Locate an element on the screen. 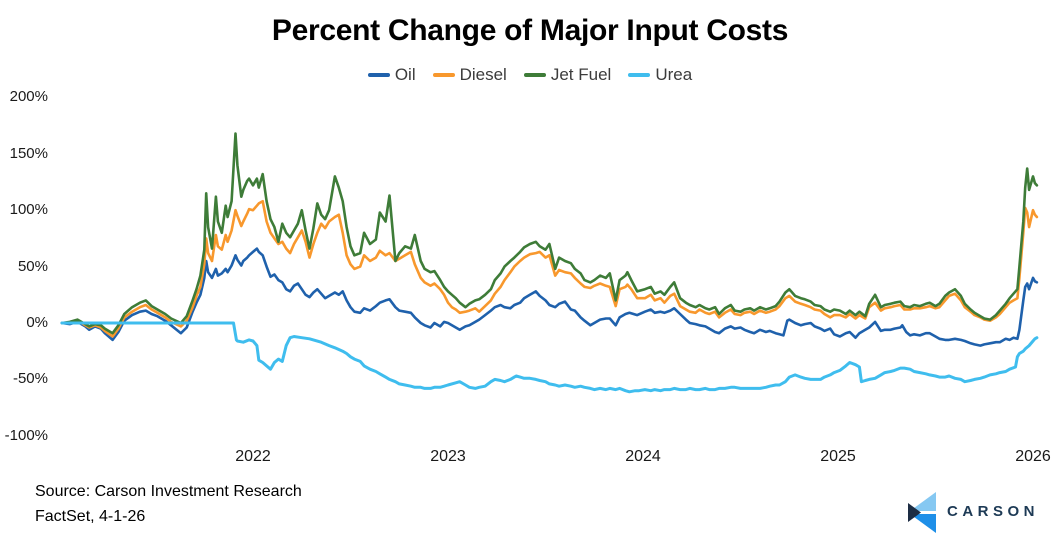 The image size is (1060, 540). source-line-1: Source: Carson Investment Research is located at coordinates (168, 491).